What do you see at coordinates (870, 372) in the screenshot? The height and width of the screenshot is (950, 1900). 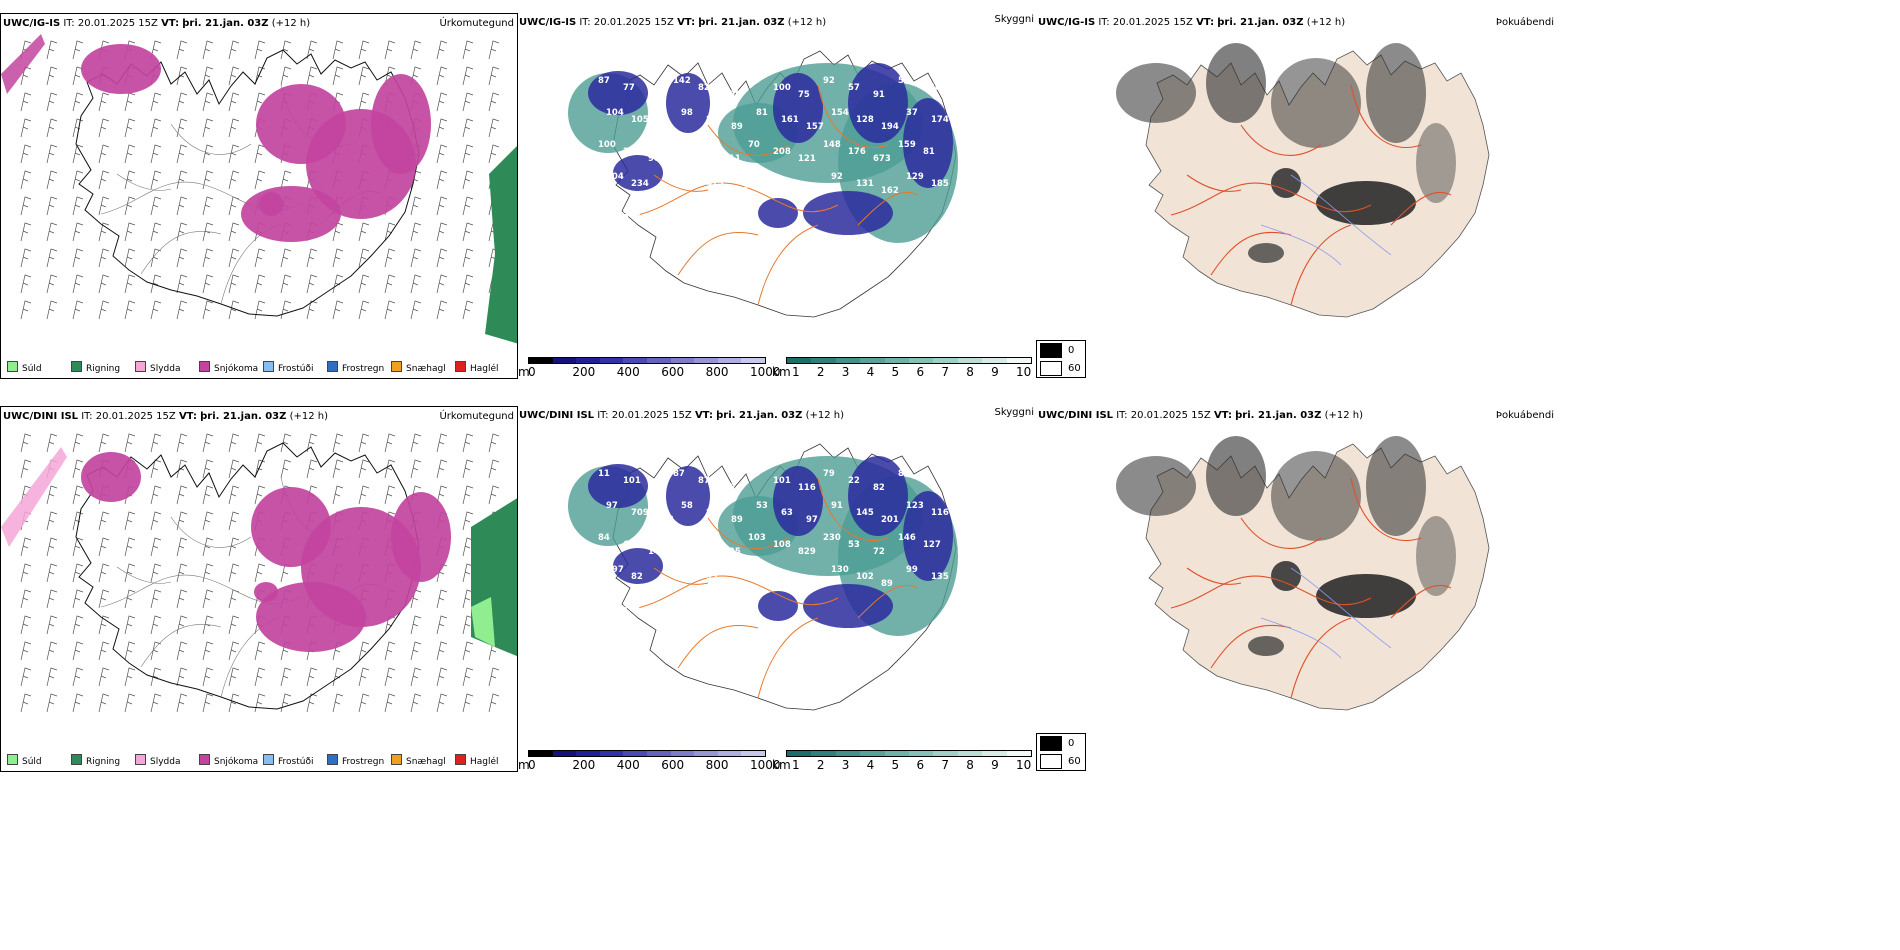 I see `colorbar-tick-label: 4` at bounding box center [870, 372].